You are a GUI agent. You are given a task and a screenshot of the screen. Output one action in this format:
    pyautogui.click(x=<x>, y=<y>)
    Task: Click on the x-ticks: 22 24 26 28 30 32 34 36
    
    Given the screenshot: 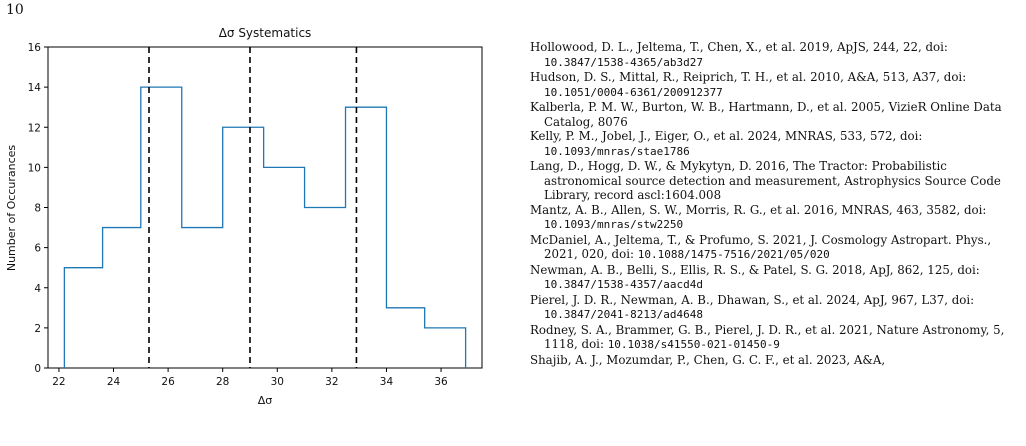 What is the action you would take?
    pyautogui.click(x=250, y=378)
    